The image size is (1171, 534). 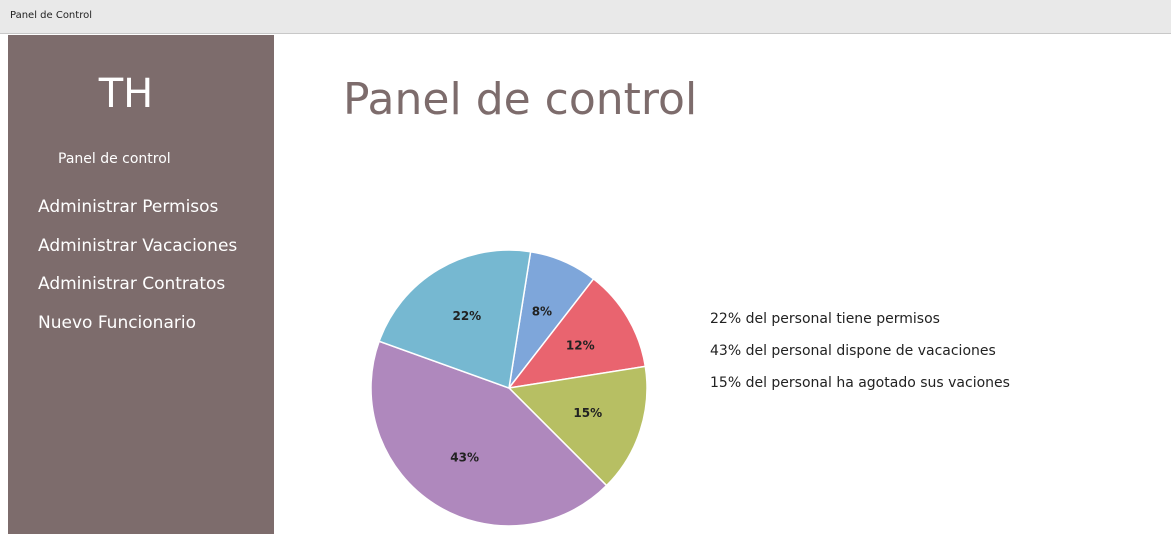 What do you see at coordinates (585, 17) in the screenshot?
I see `title-bar: Panel de Control` at bounding box center [585, 17].